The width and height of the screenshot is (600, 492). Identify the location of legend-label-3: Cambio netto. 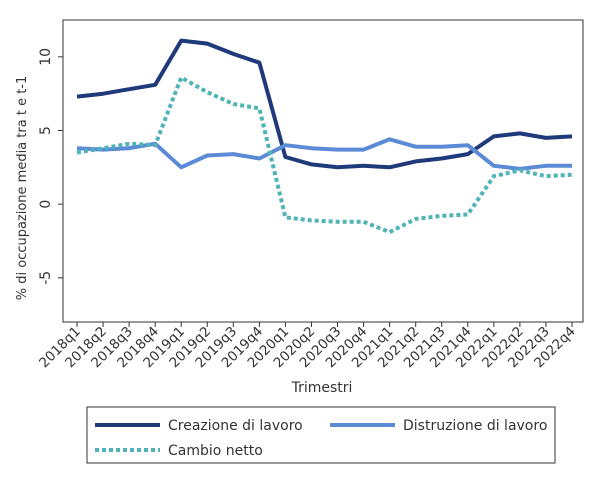
(215, 451).